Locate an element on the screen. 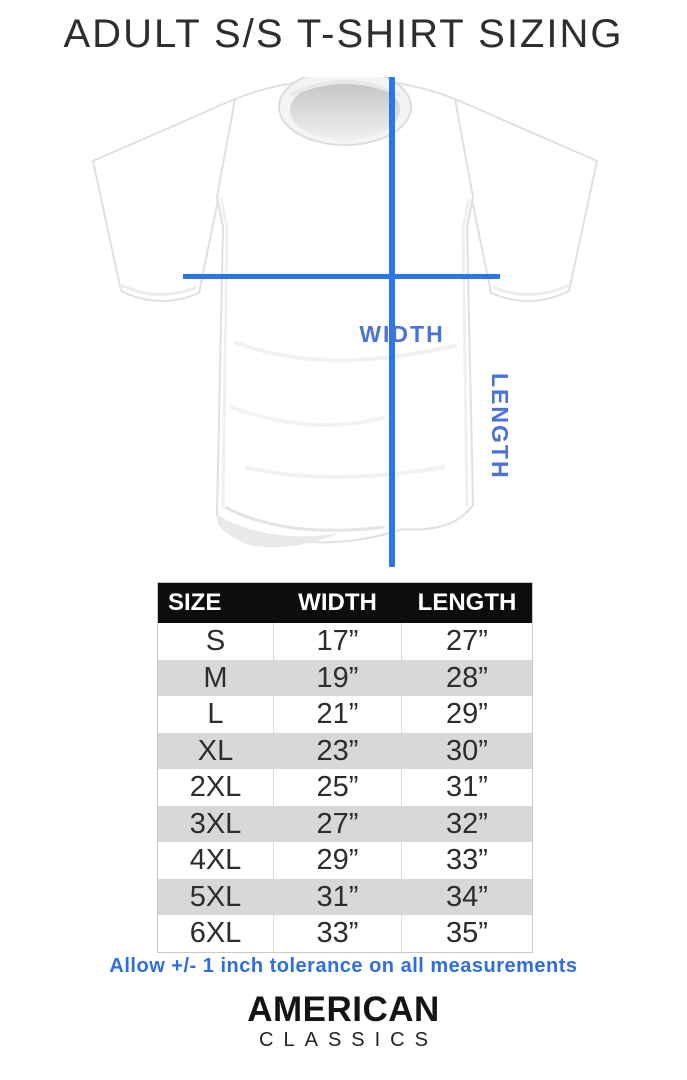 This screenshot has height=1080, width=687. brand-name-primary: AMERICAN is located at coordinates (343, 1009).